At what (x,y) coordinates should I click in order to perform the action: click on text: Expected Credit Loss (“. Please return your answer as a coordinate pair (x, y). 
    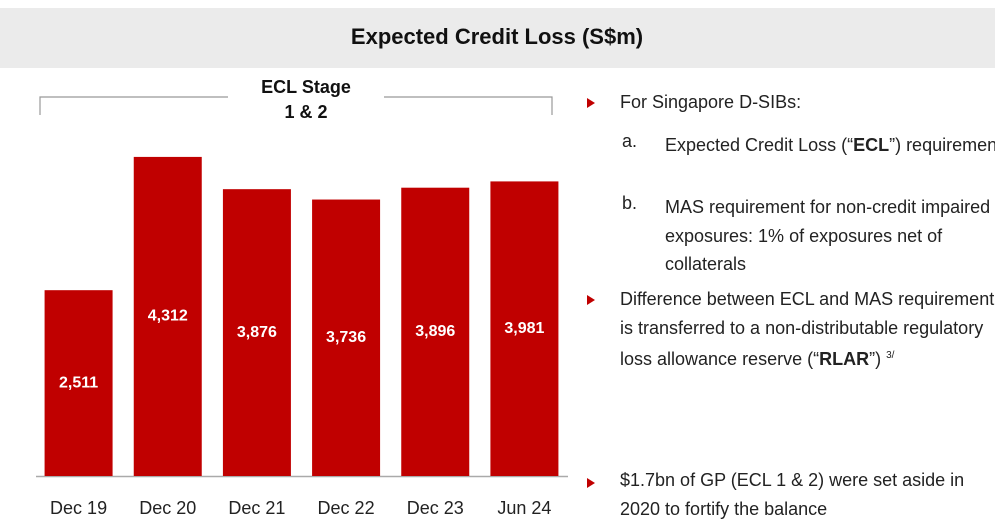
    Looking at the image, I should click on (759, 145).